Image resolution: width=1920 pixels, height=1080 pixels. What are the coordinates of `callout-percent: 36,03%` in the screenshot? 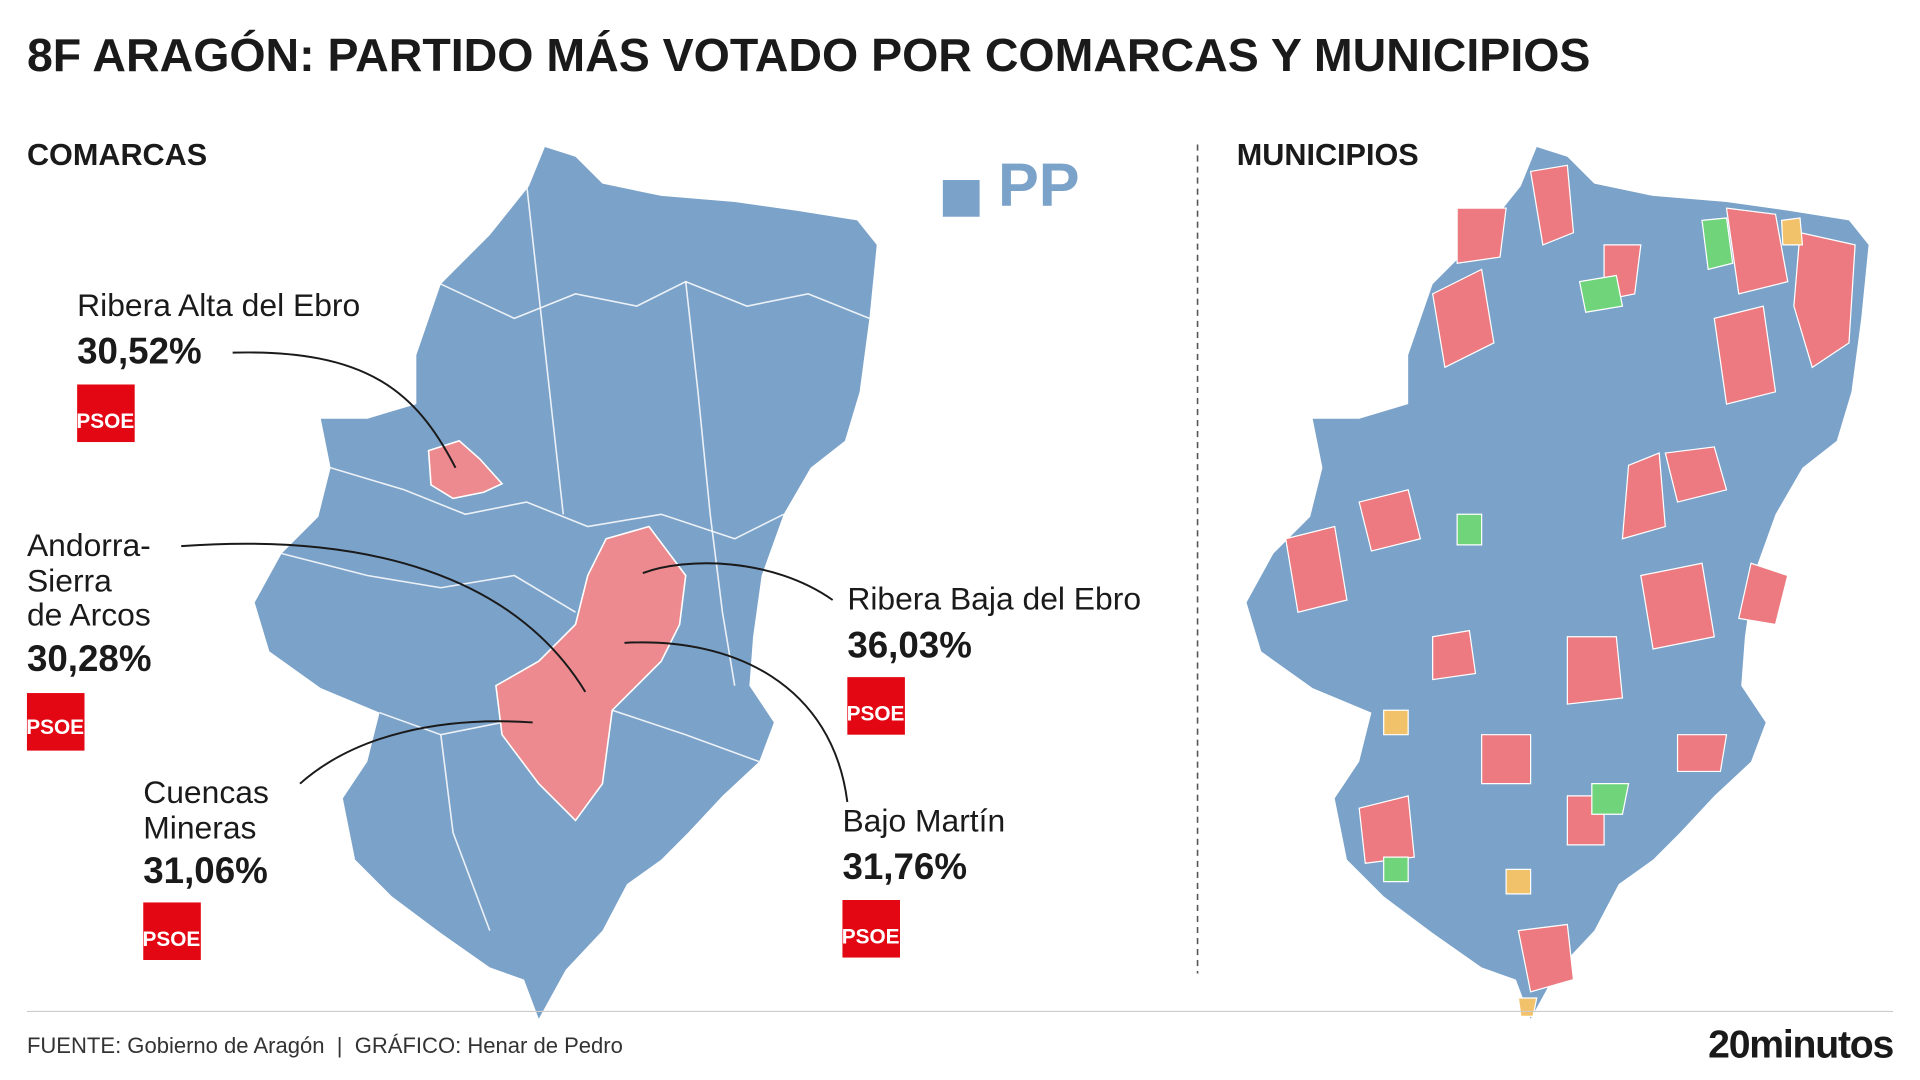 It's located at (909, 644).